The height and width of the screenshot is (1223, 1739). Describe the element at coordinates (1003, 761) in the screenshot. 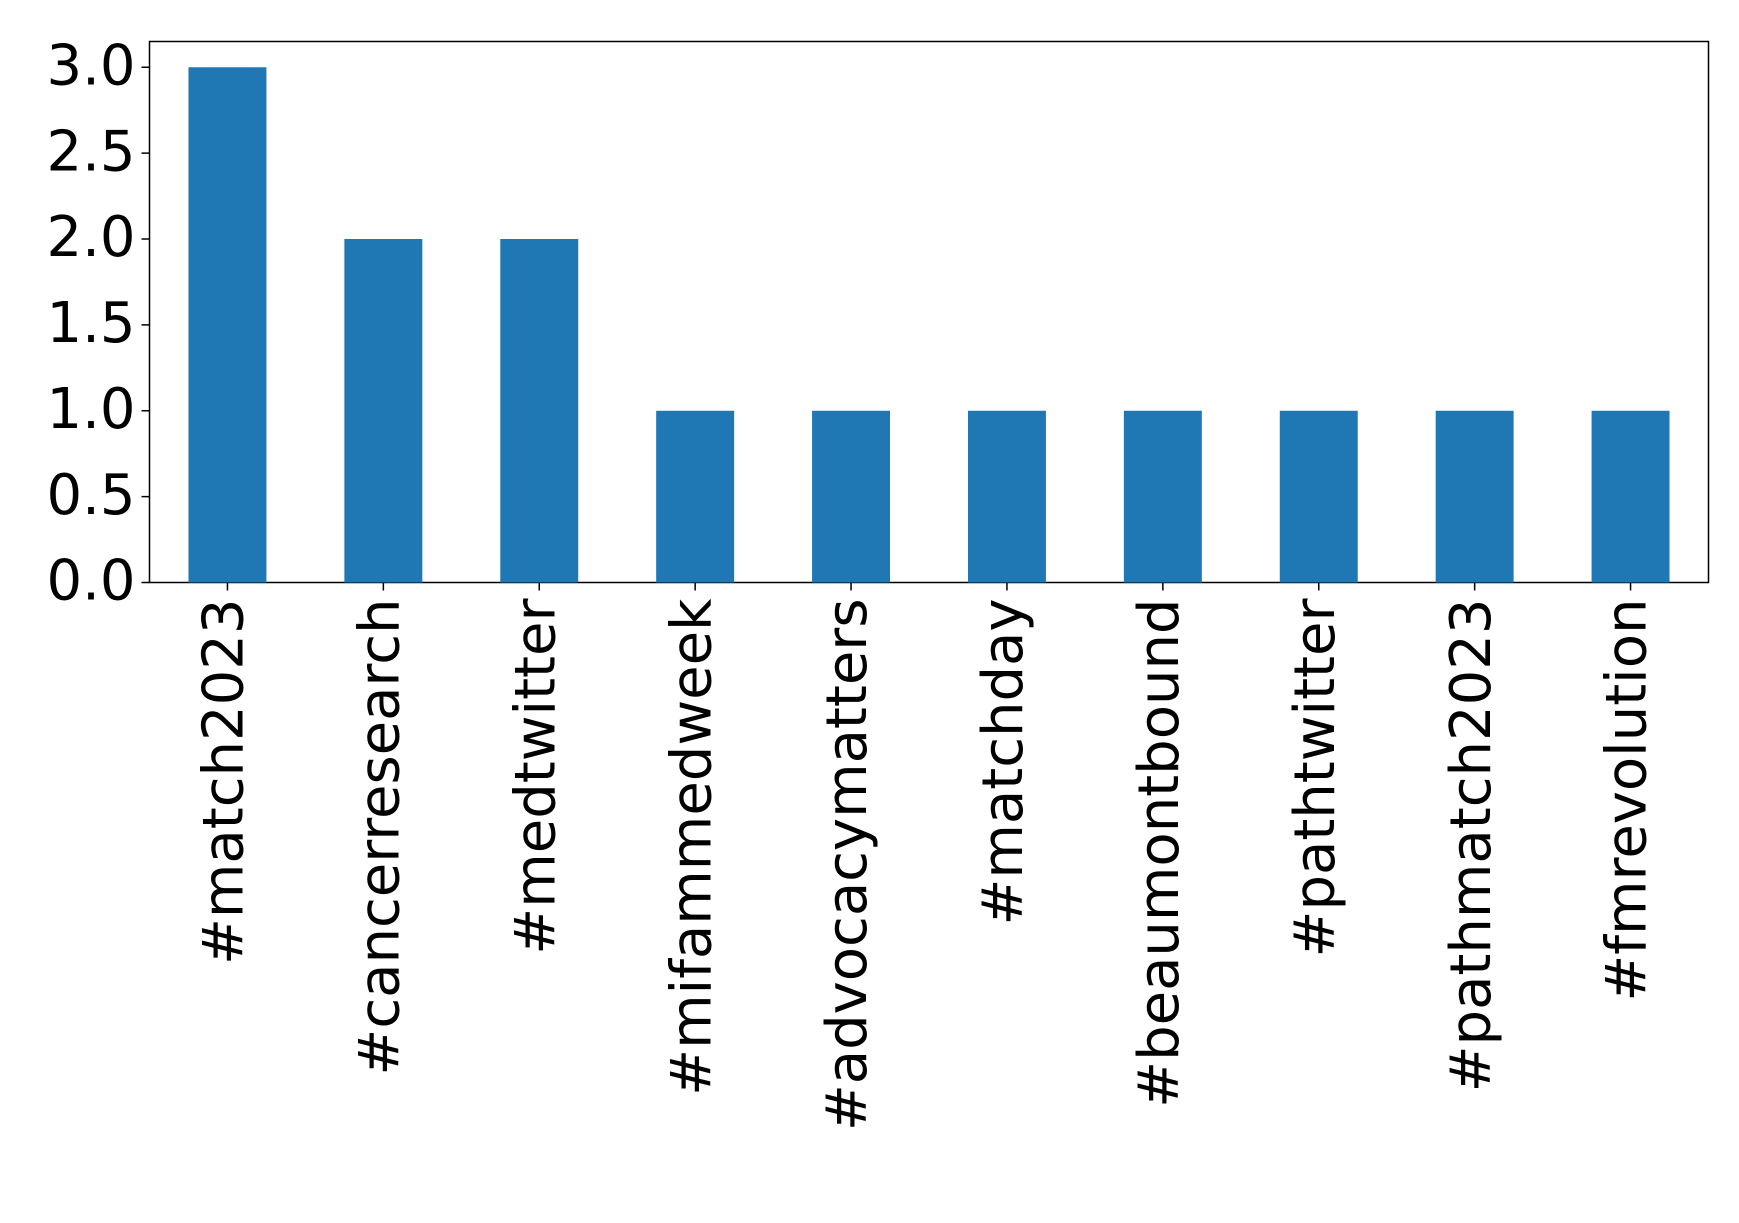

I see `x-tick-label: #matchday` at that location.